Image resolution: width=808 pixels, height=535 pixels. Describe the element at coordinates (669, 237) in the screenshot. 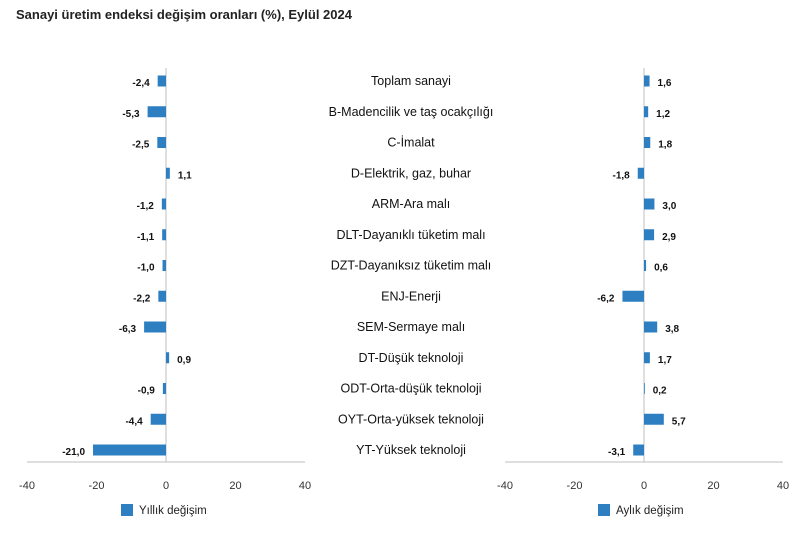

I see `monthly-value-label: 2,9` at that location.